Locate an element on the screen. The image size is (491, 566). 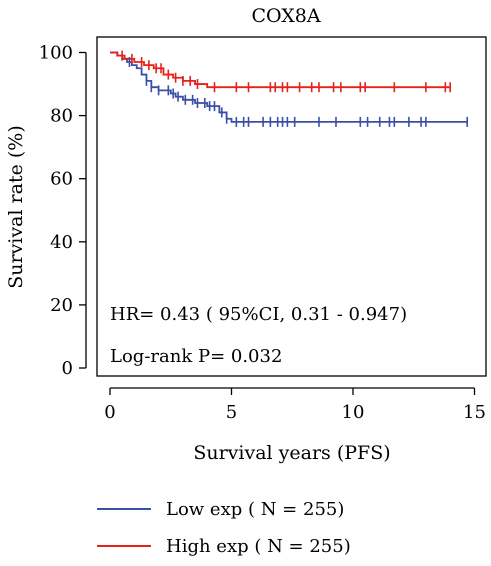
curves-layer is located at coordinates (289, 87).